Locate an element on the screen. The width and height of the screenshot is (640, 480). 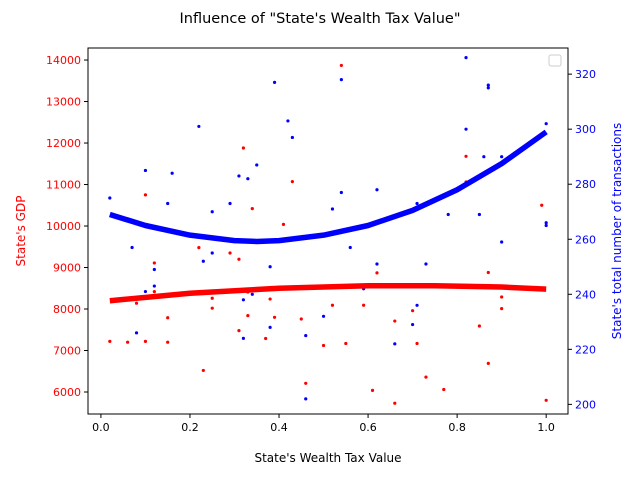
right-y-axis-ticks: 200 220 240 260 280 300 320 is located at coordinates (582, 239).